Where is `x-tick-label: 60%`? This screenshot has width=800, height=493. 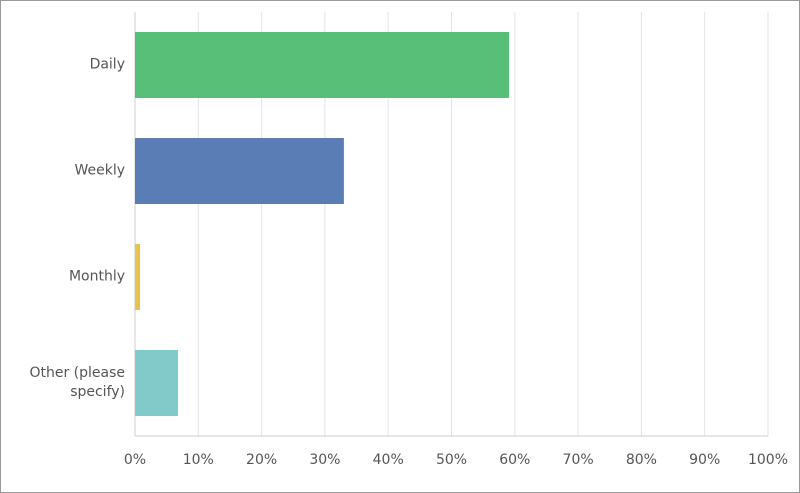
x-tick-label: 60% is located at coordinates (515, 460).